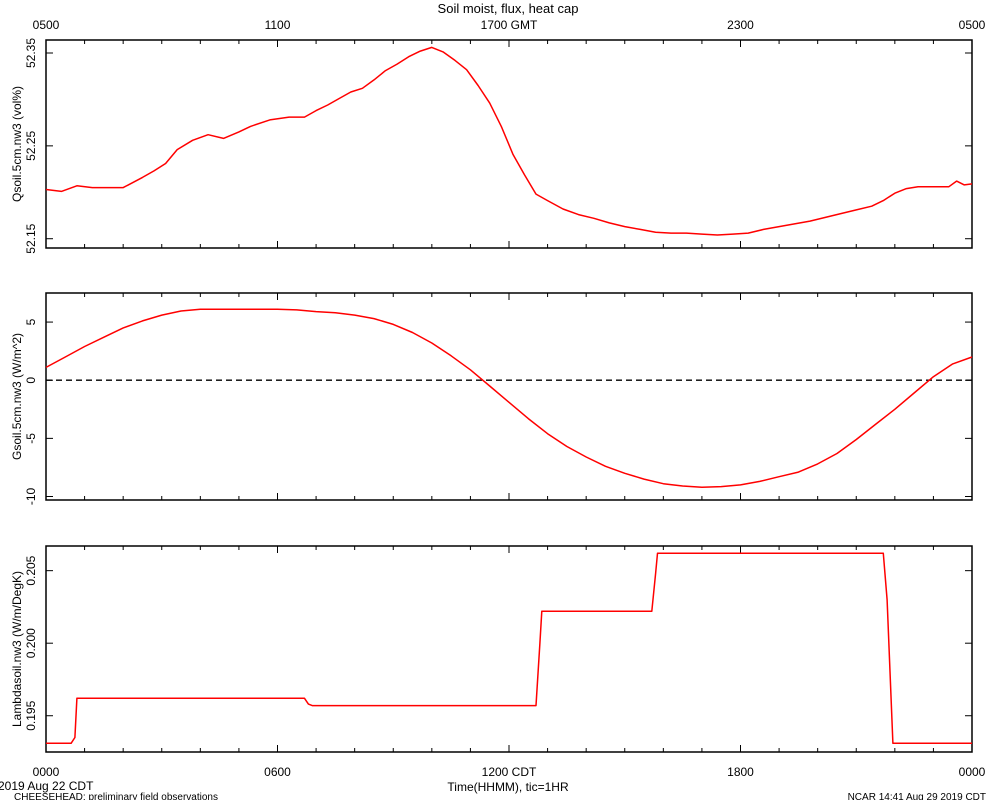 This screenshot has width=1000, height=800. What do you see at coordinates (47, 786) in the screenshot?
I see `date-label: 2019 Aug 22 CDT` at bounding box center [47, 786].